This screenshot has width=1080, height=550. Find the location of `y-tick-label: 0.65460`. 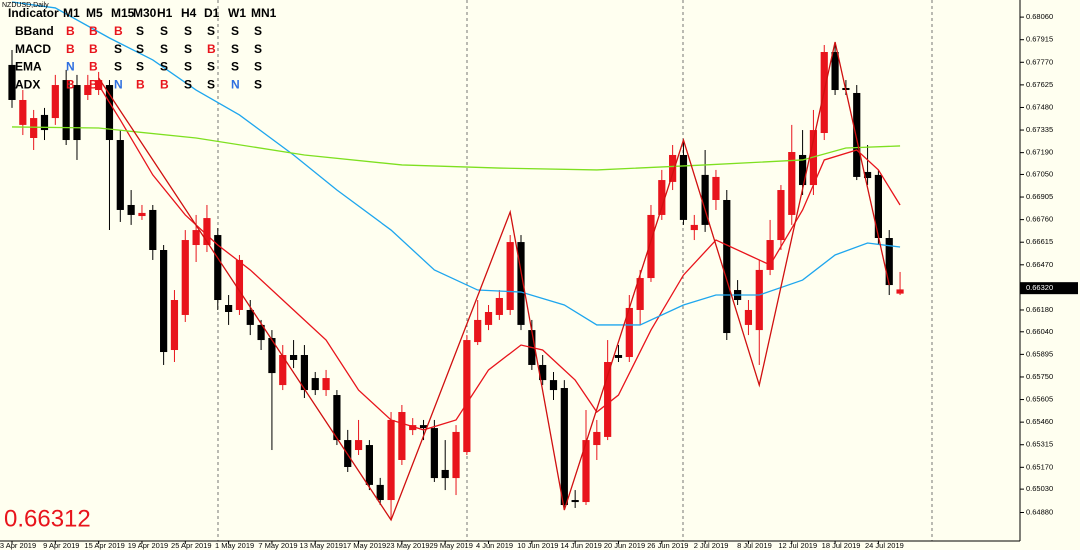

y-tick-label: 0.65460 is located at coordinates (1039, 421).